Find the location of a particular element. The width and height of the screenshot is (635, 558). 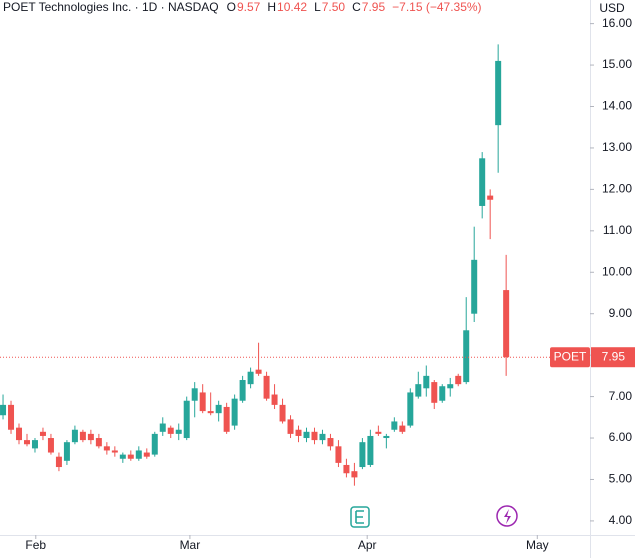

y-tick-label: 13.00 is located at coordinates (617, 147).